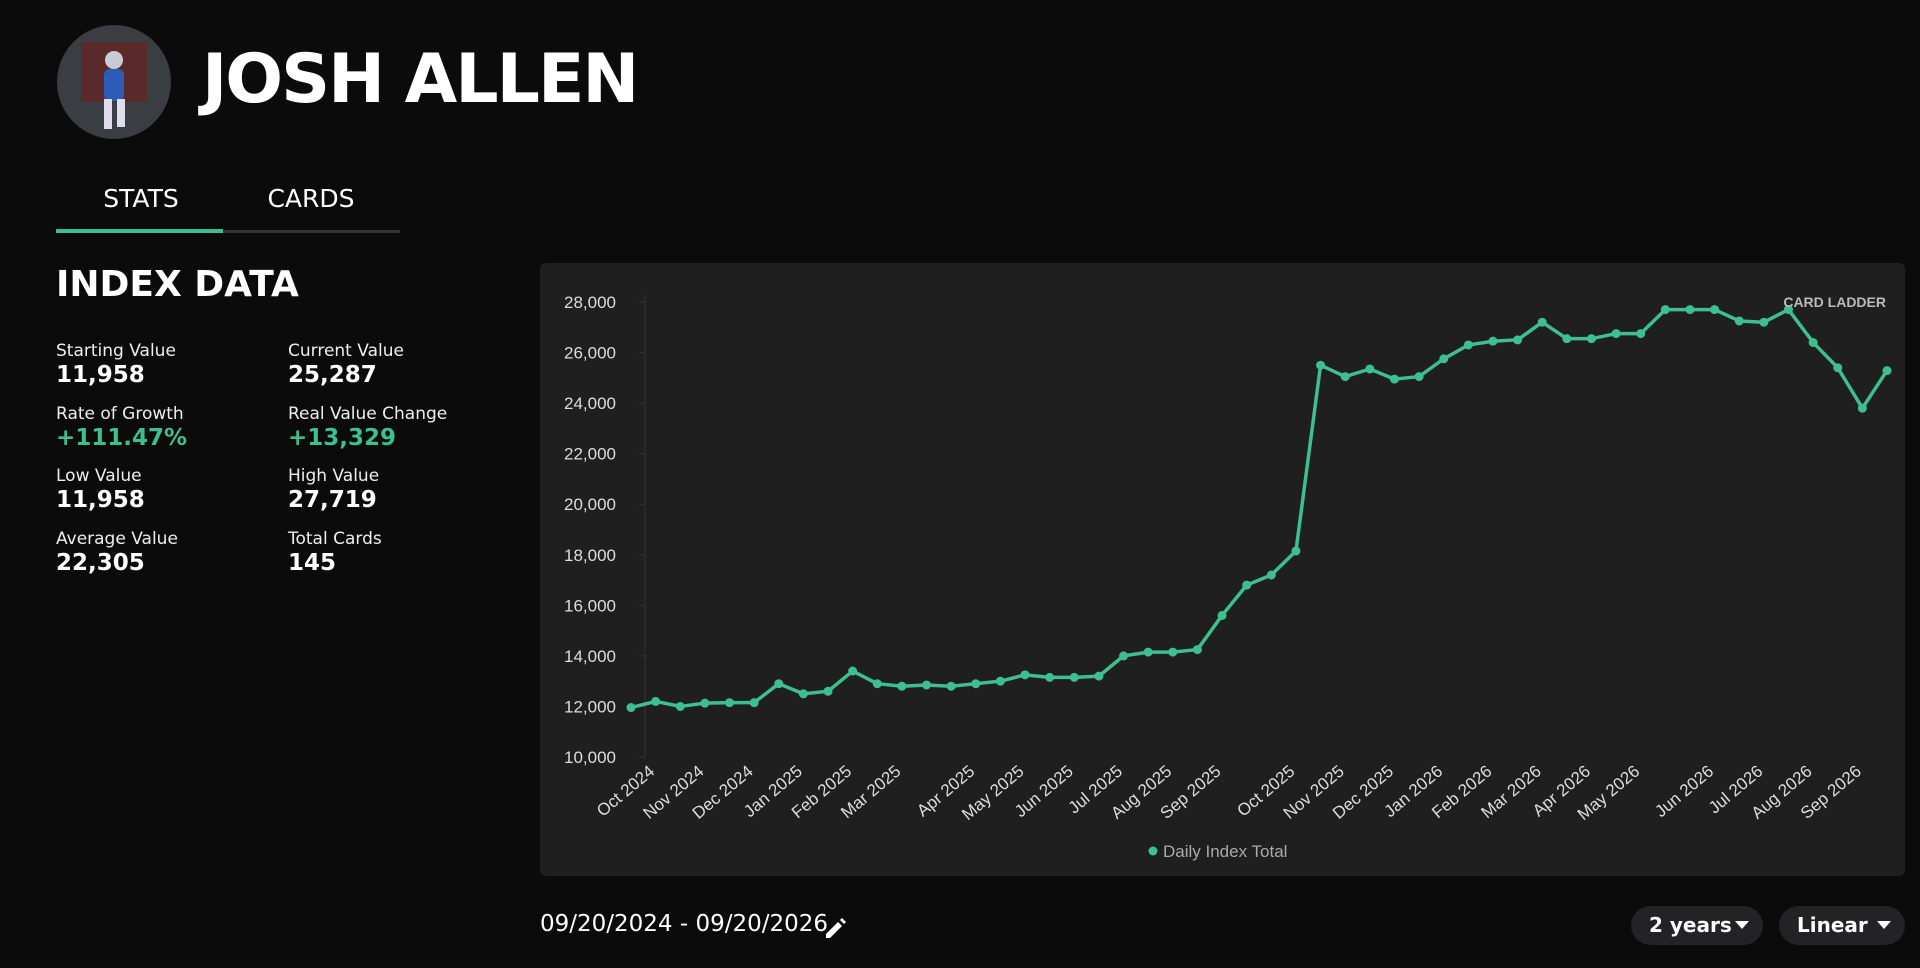  I want to click on stat-value: +13,329, so click(342, 437).